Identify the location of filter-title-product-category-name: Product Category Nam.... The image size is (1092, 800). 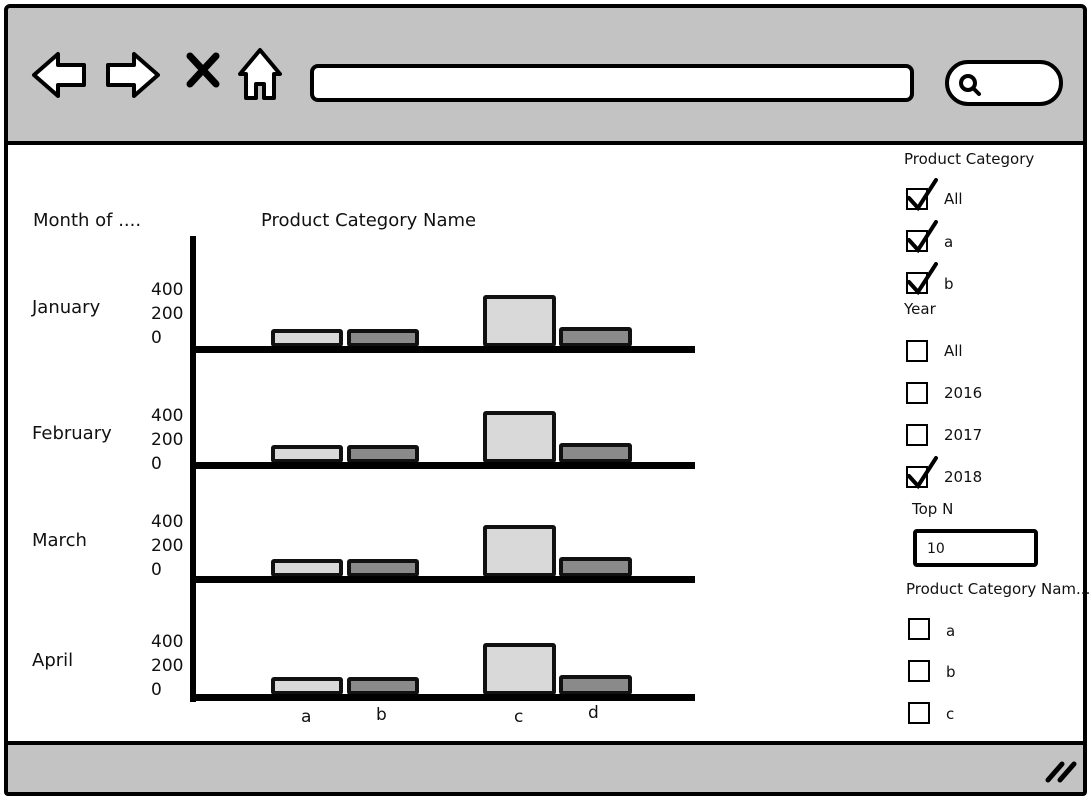
(998, 589).